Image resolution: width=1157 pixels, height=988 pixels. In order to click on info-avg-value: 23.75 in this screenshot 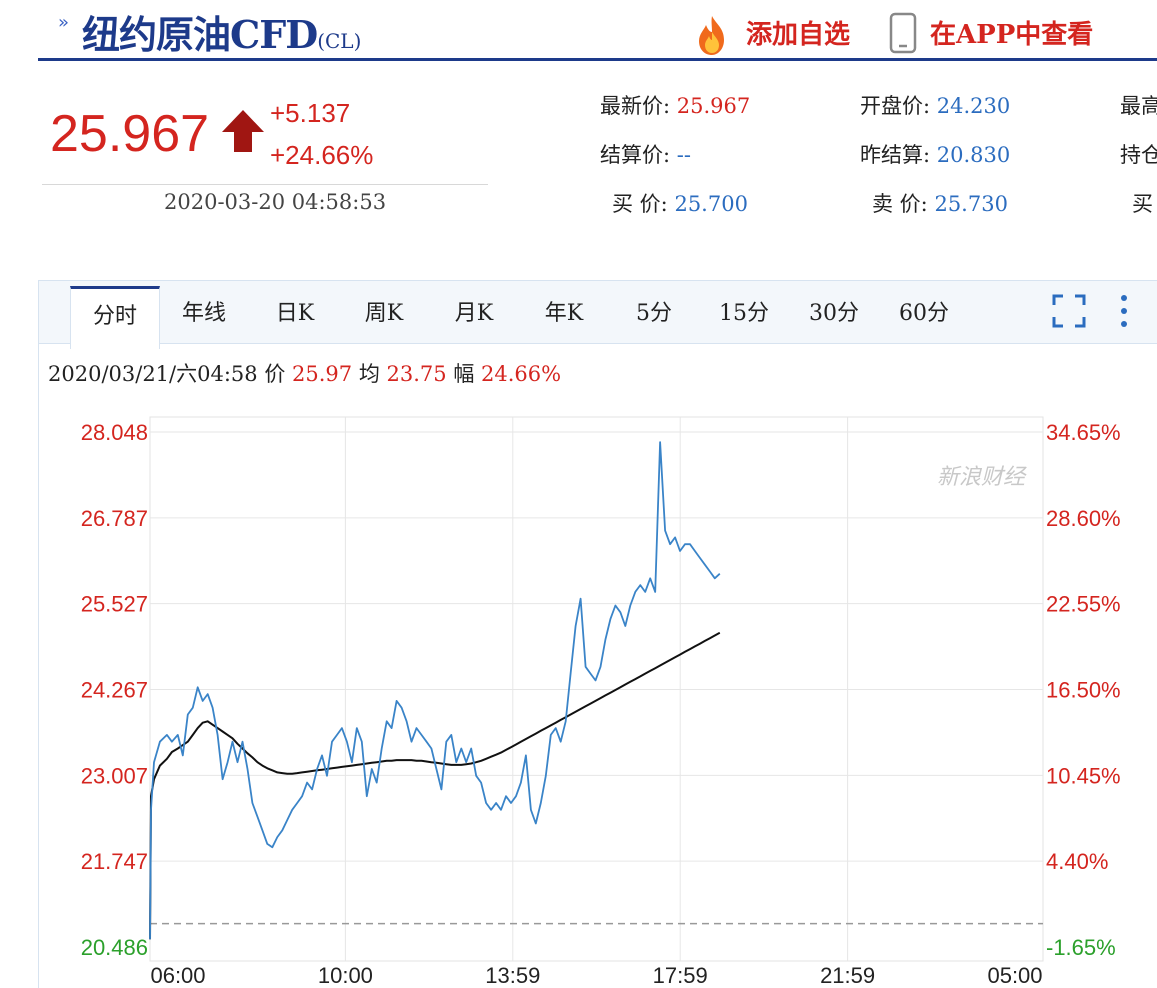, I will do `click(416, 374)`.